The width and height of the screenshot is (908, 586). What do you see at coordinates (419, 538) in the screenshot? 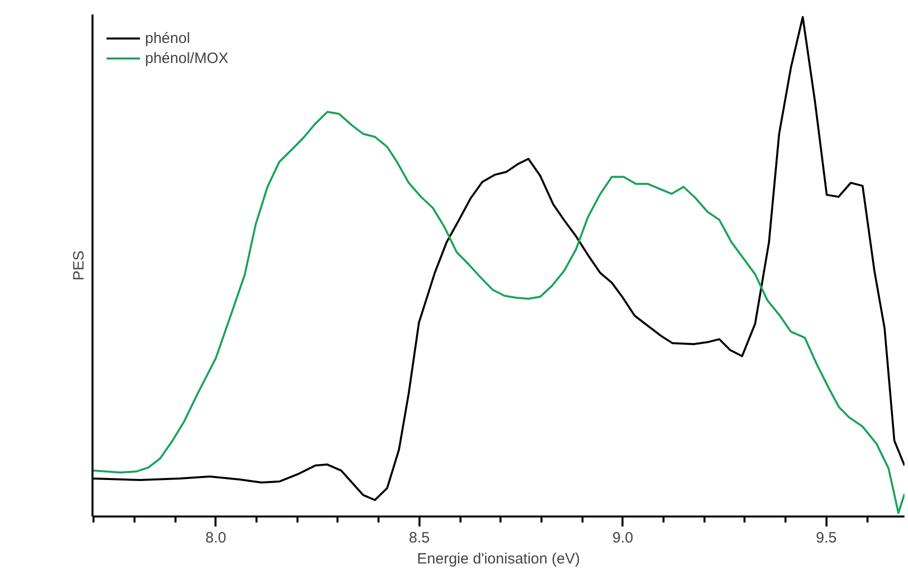
I see `x-tick-label: 8.5` at bounding box center [419, 538].